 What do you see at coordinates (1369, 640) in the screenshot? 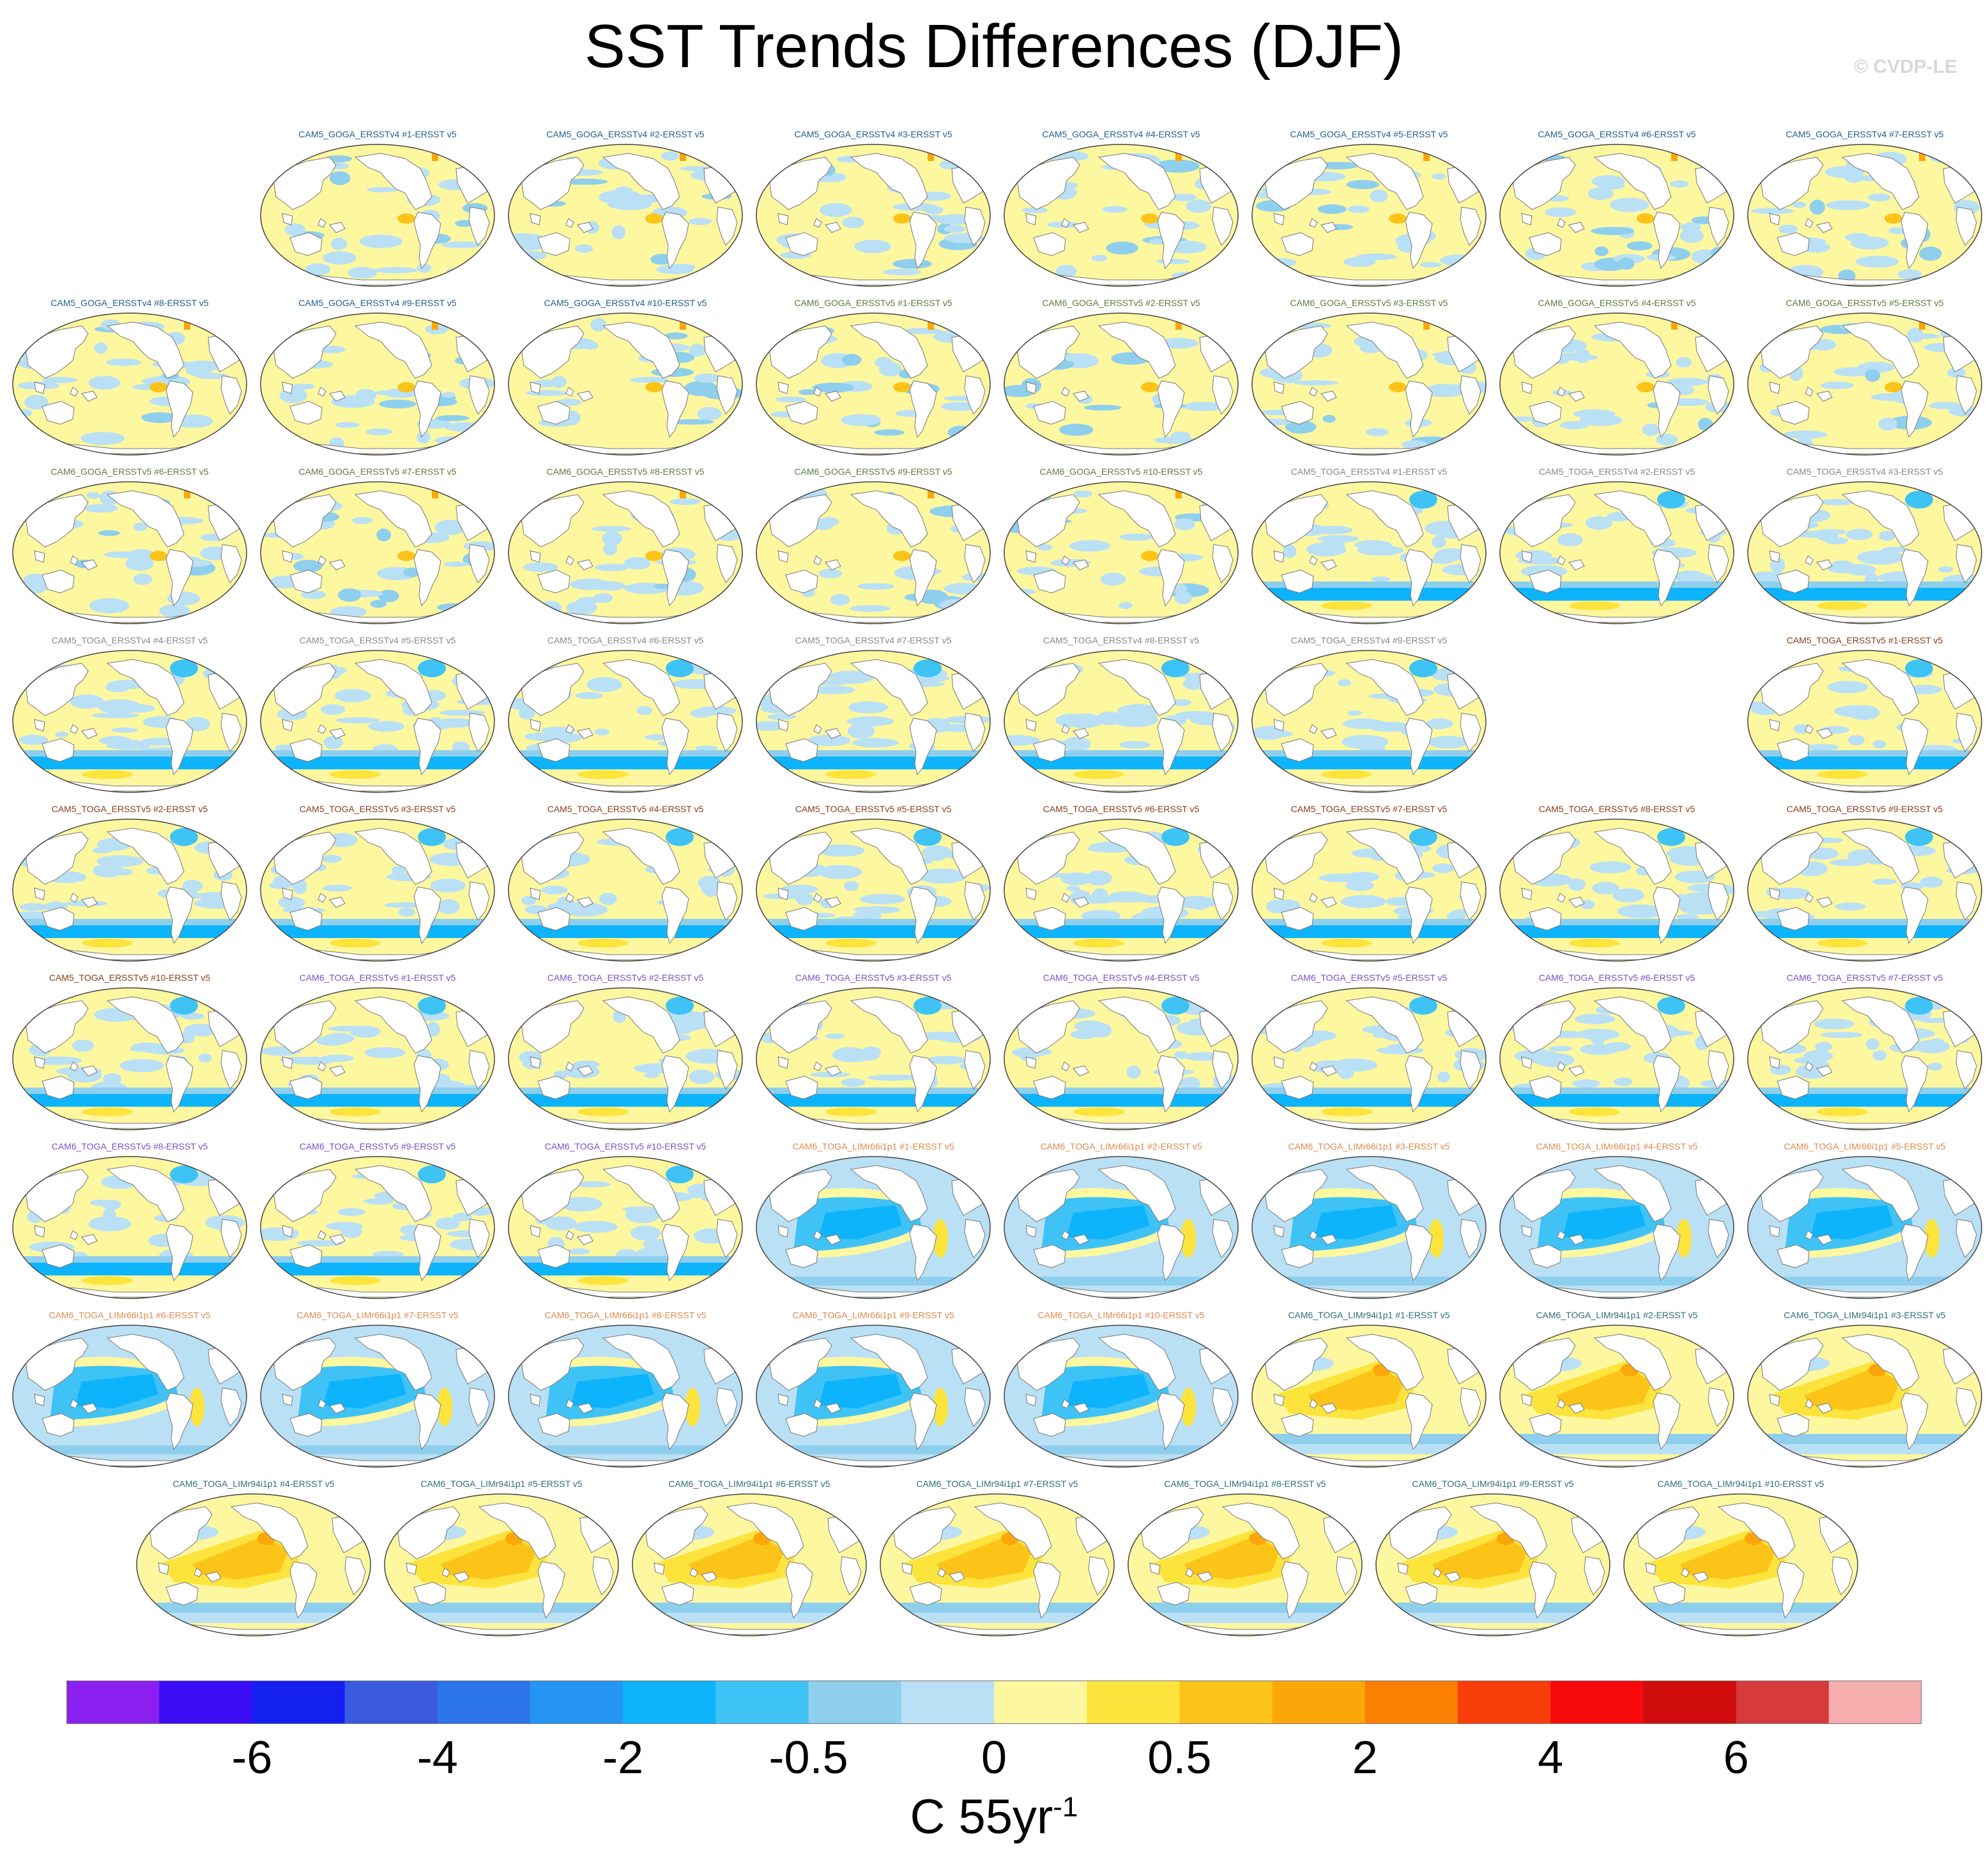
I see `map-panel-label: CAM5_TOGA_ERSSTv4 #9-ERSST v5` at bounding box center [1369, 640].